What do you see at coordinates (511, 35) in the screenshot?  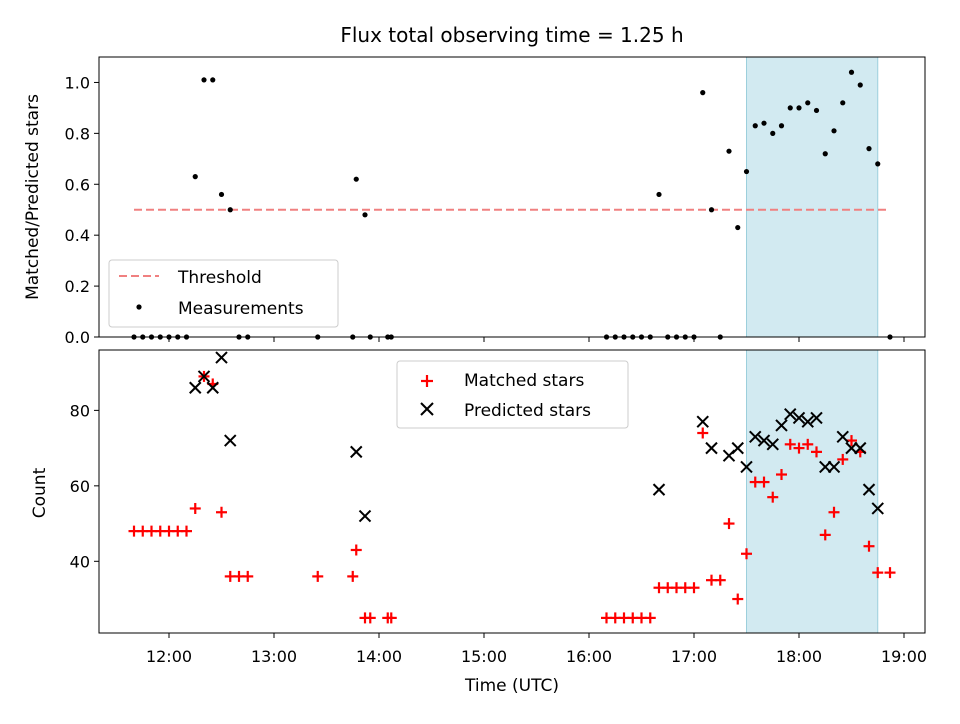 I see `chart-title: Flux total observing time = 1.25 h` at bounding box center [511, 35].